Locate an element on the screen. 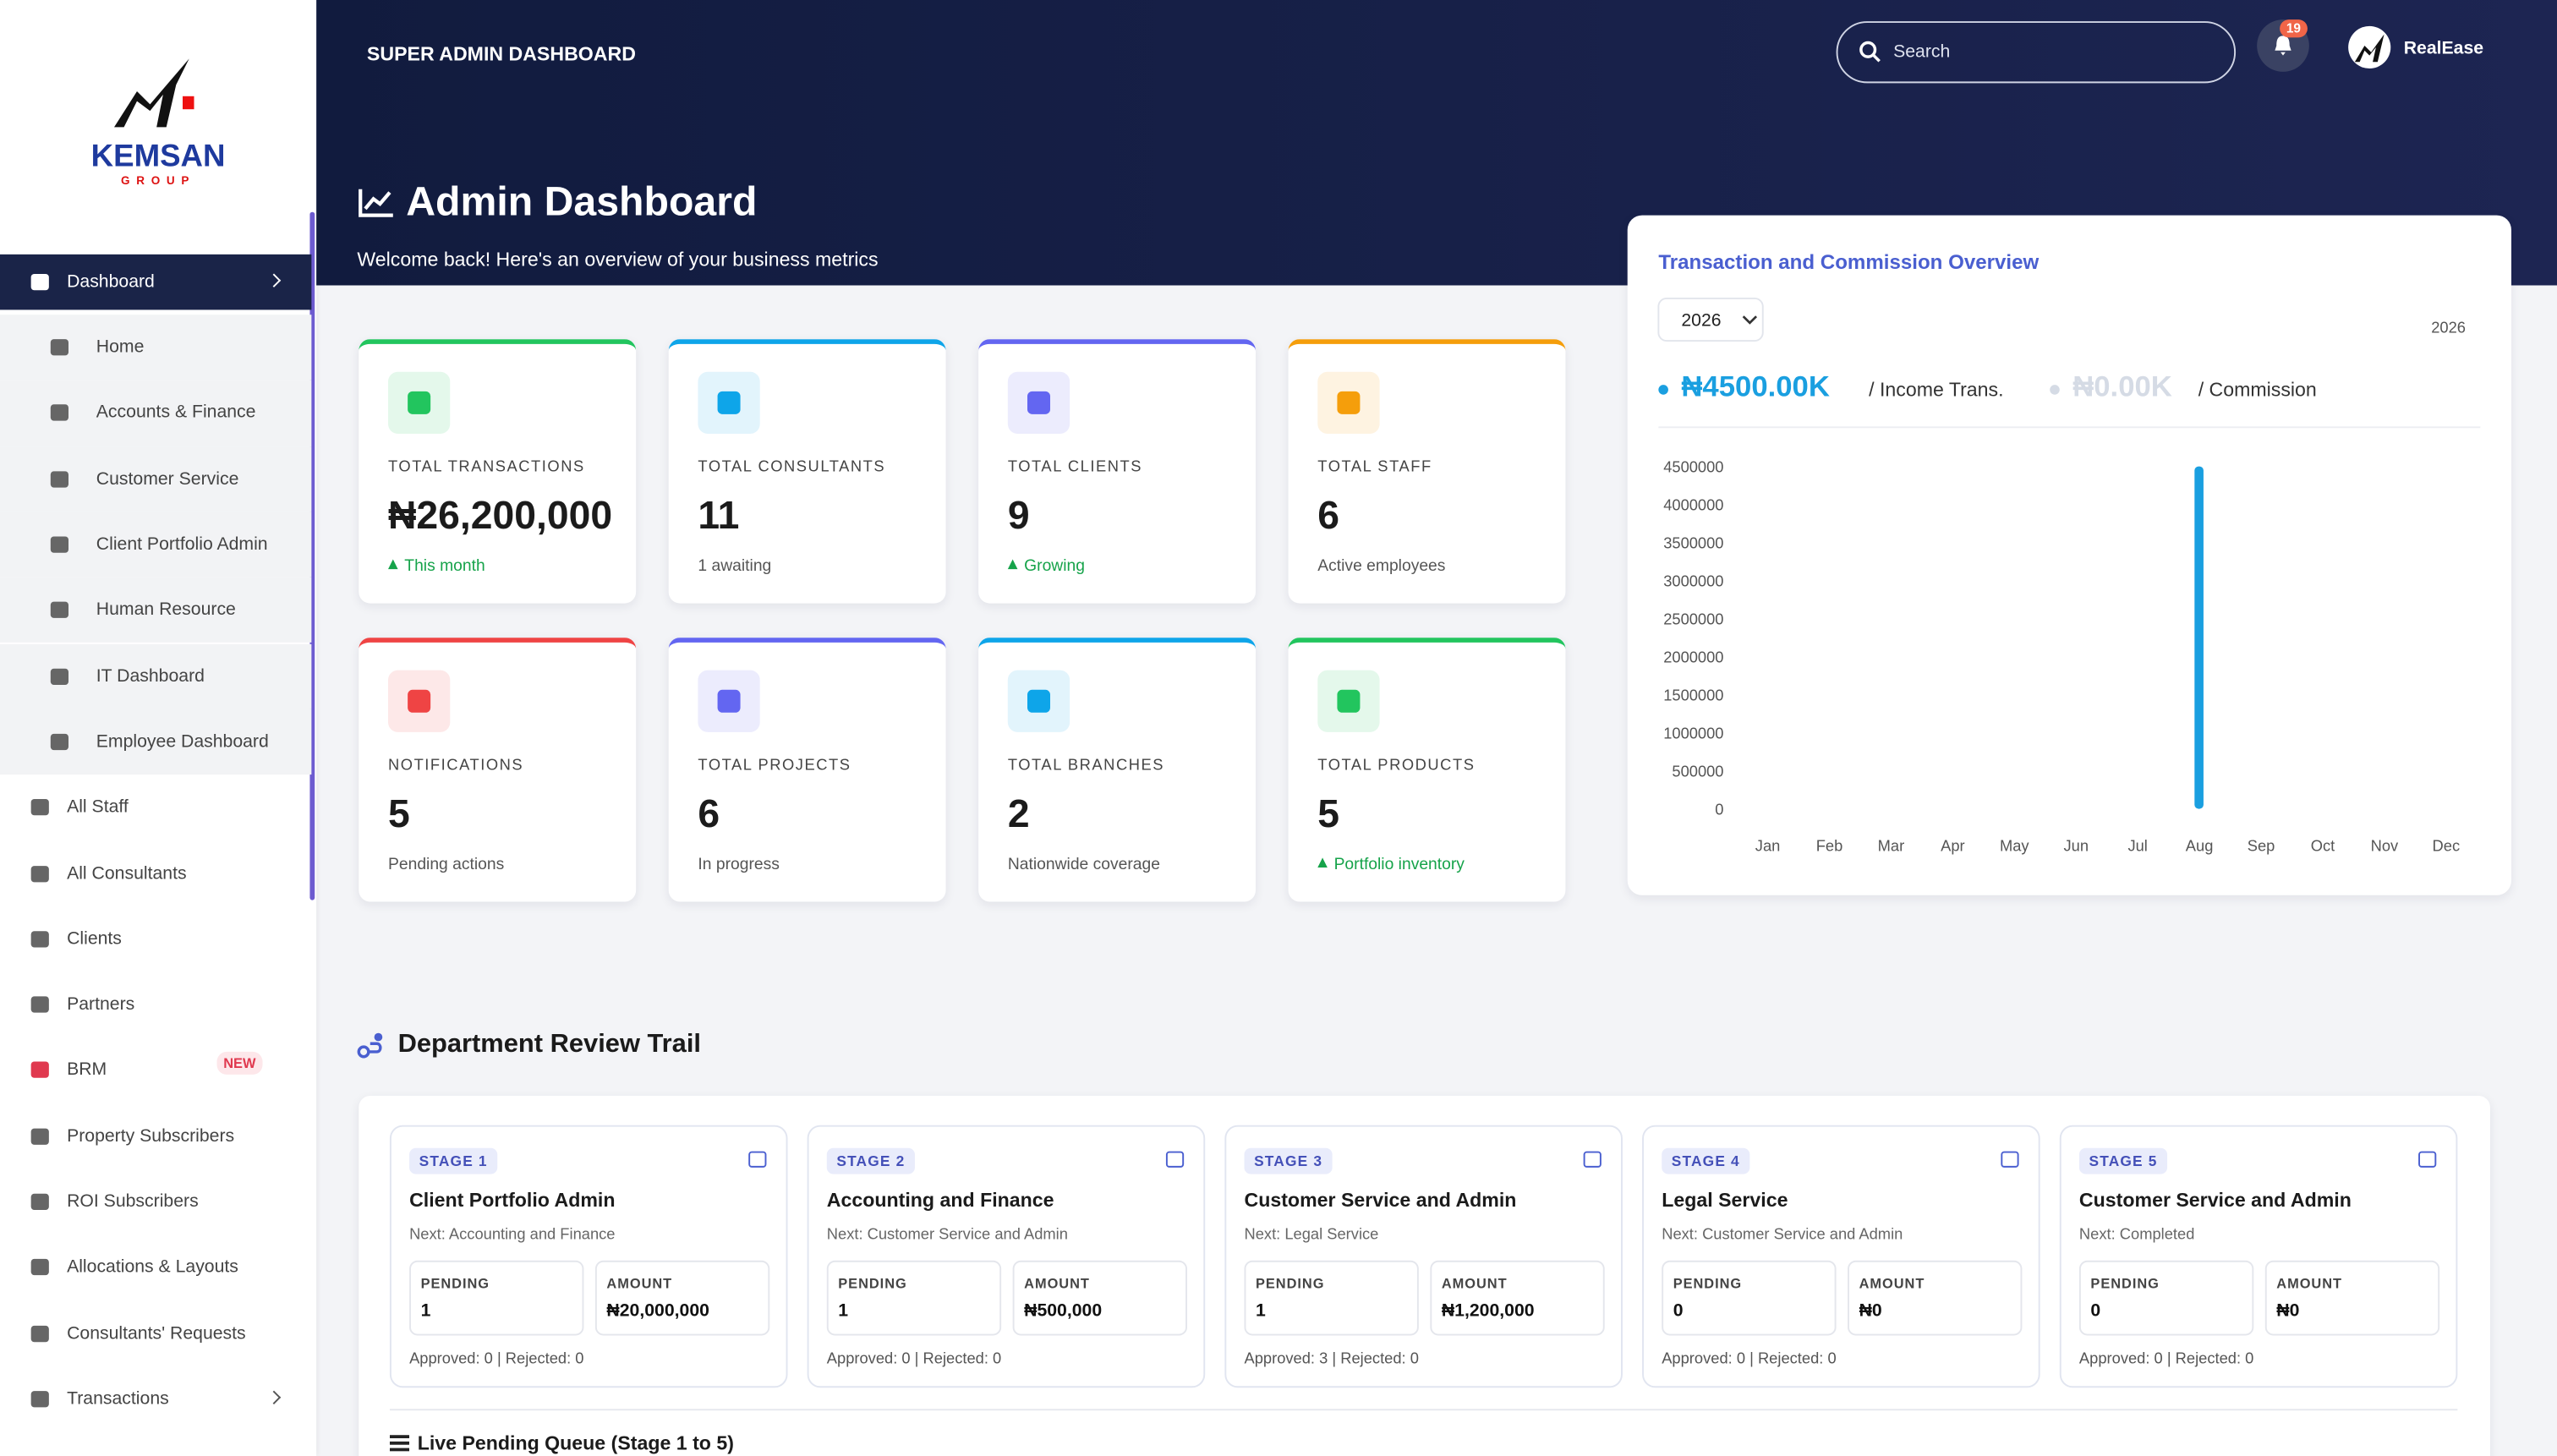 Image resolution: width=2557 pixels, height=1456 pixels. nav-item: All Consultants is located at coordinates (155, 873).